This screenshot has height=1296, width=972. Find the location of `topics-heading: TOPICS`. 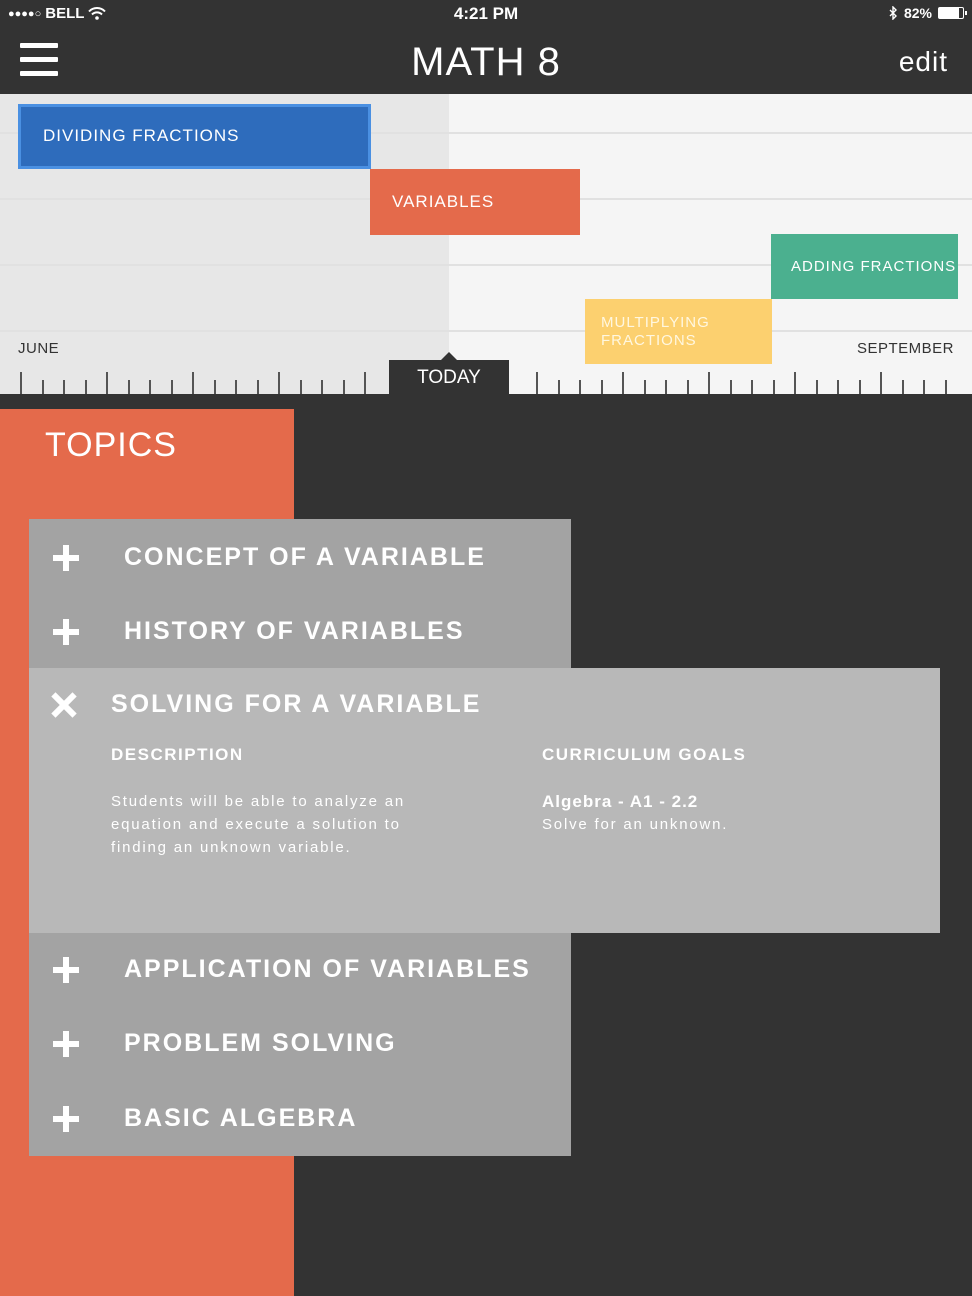

topics-heading: TOPICS is located at coordinates (111, 445).